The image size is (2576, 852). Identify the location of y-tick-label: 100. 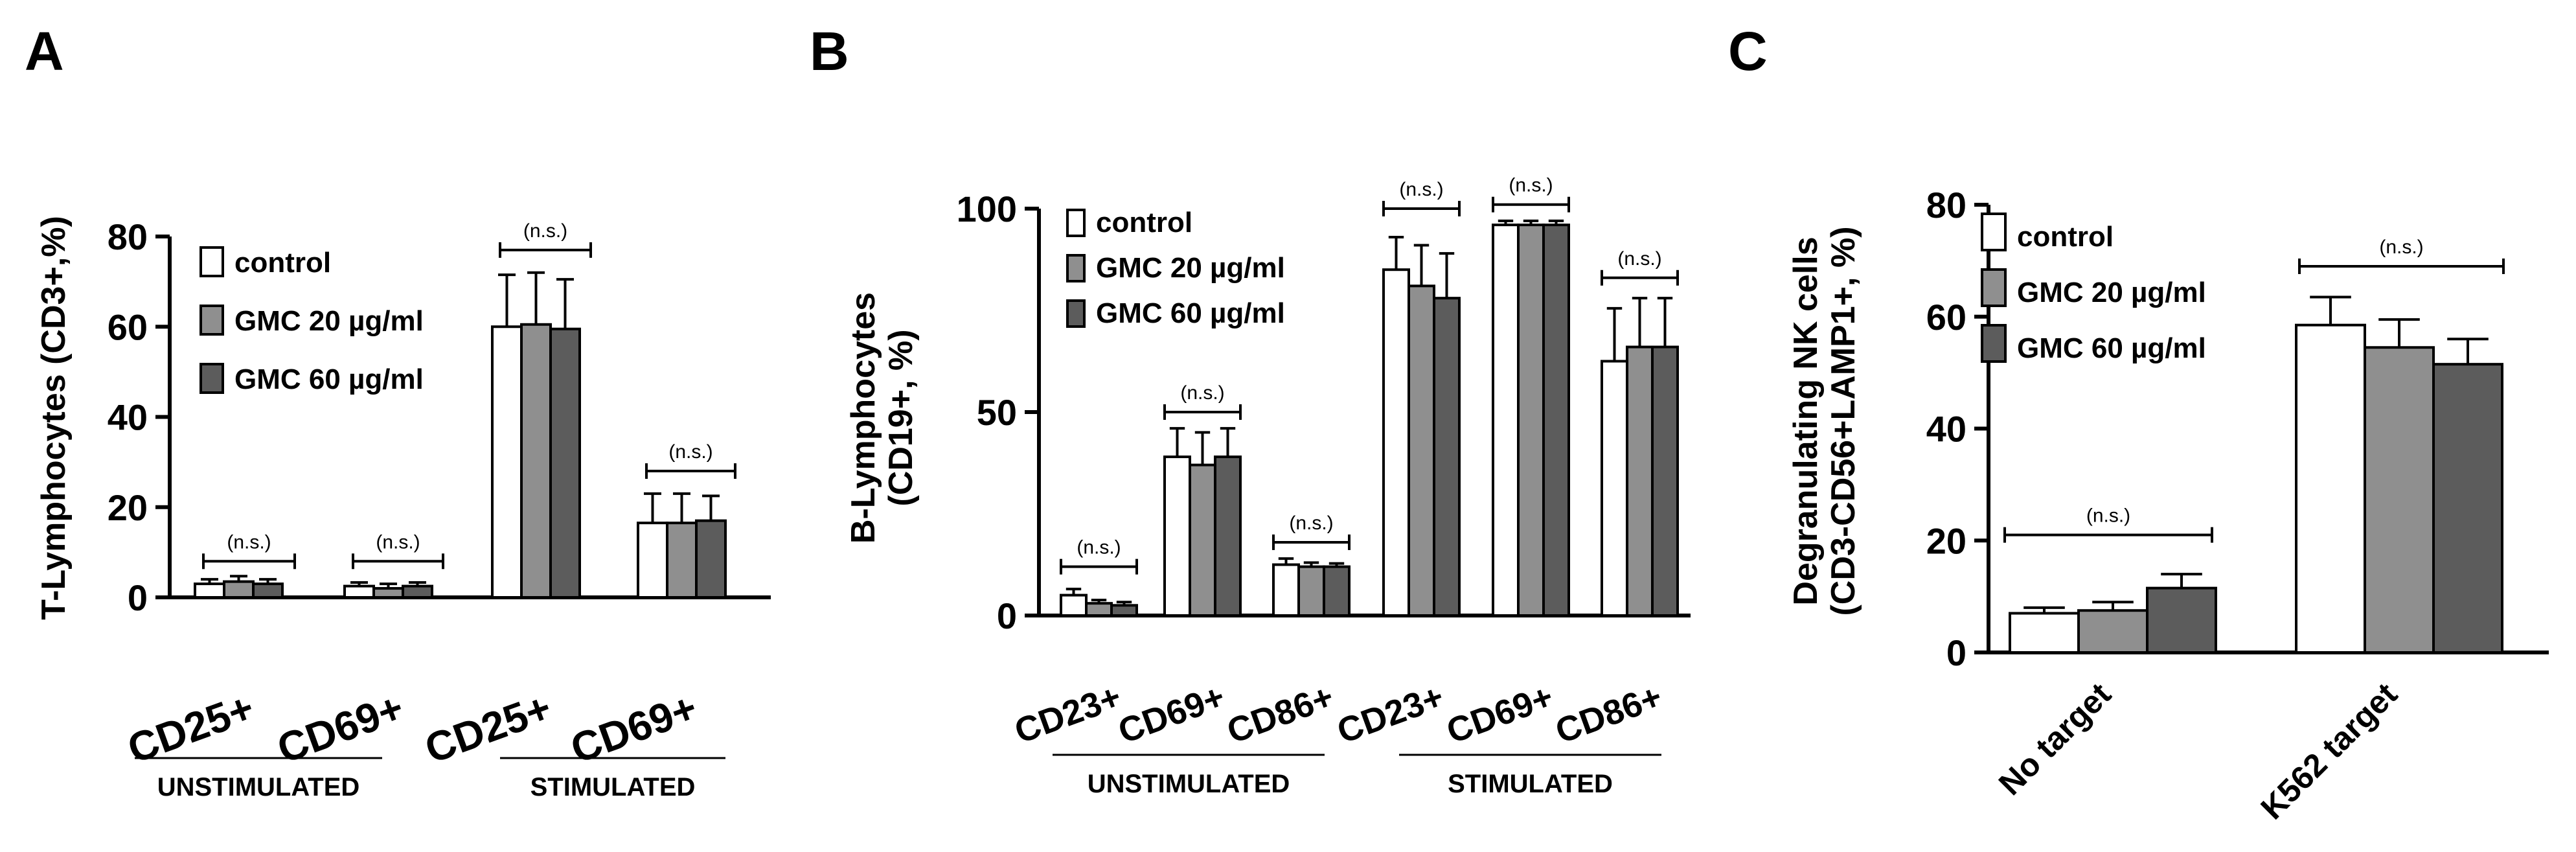
(987, 209).